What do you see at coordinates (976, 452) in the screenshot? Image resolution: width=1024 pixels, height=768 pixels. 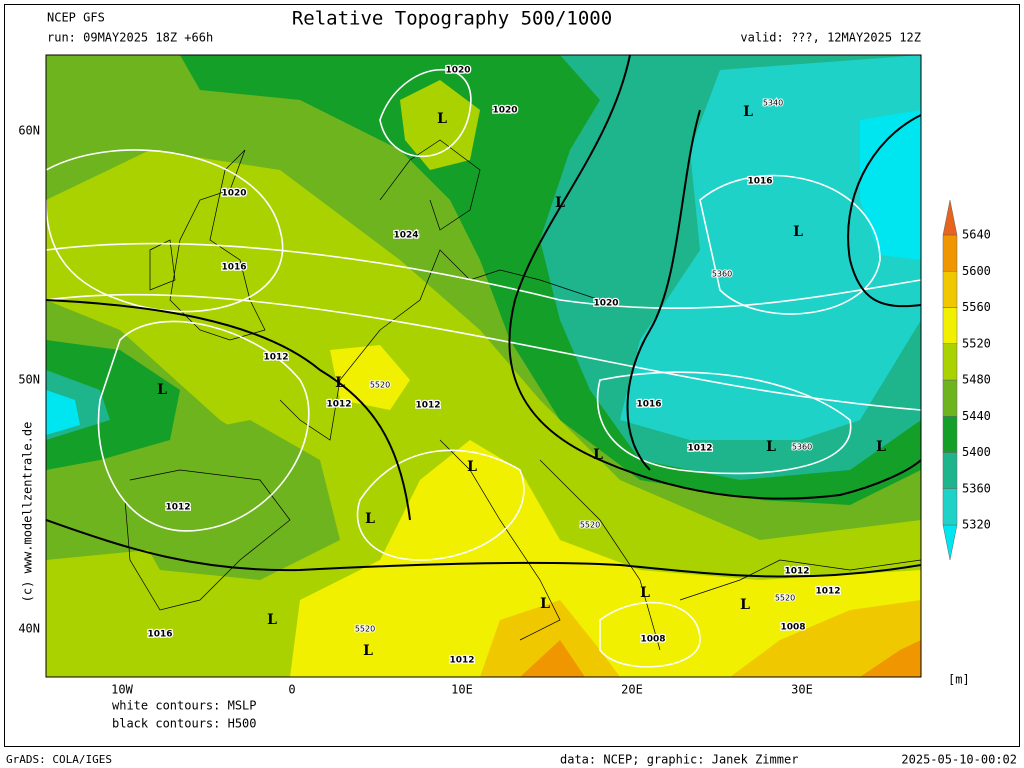 I see `colorbar-label: 5400` at bounding box center [976, 452].